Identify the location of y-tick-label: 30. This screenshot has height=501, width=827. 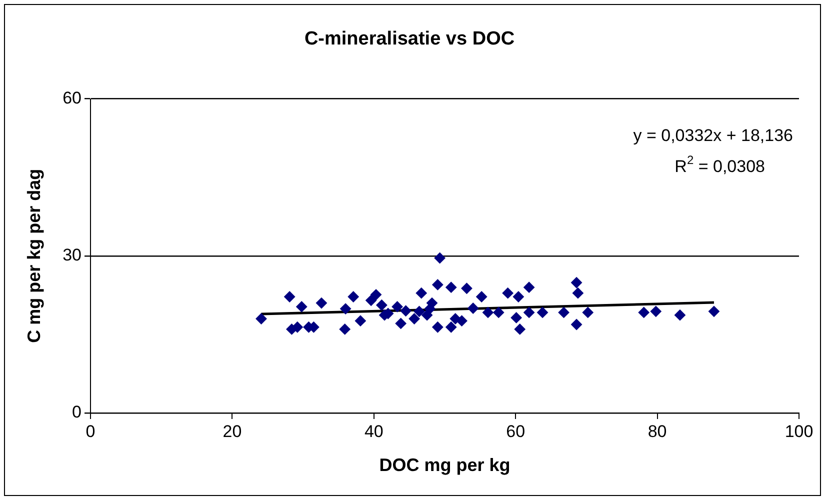
(72, 255).